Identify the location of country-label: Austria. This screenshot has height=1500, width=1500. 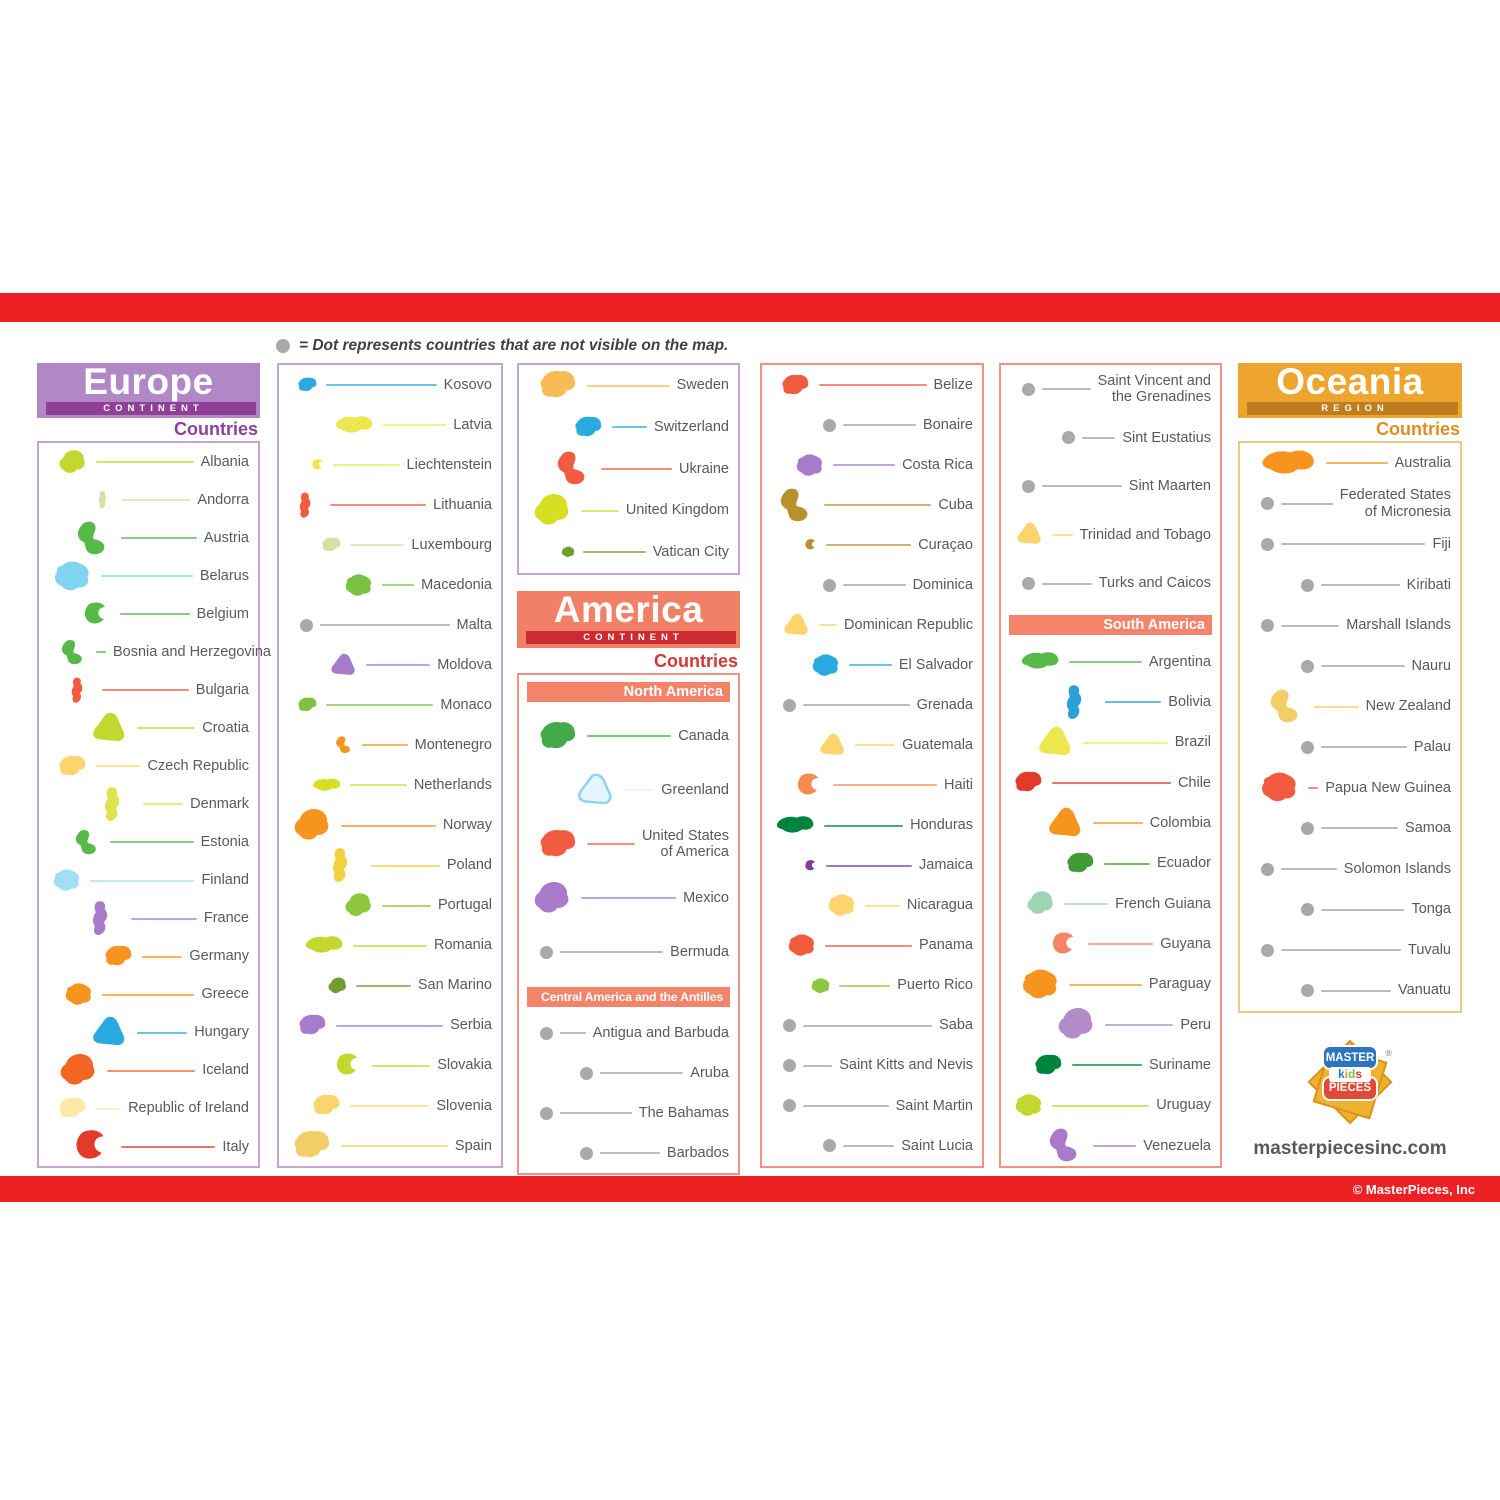
(226, 537).